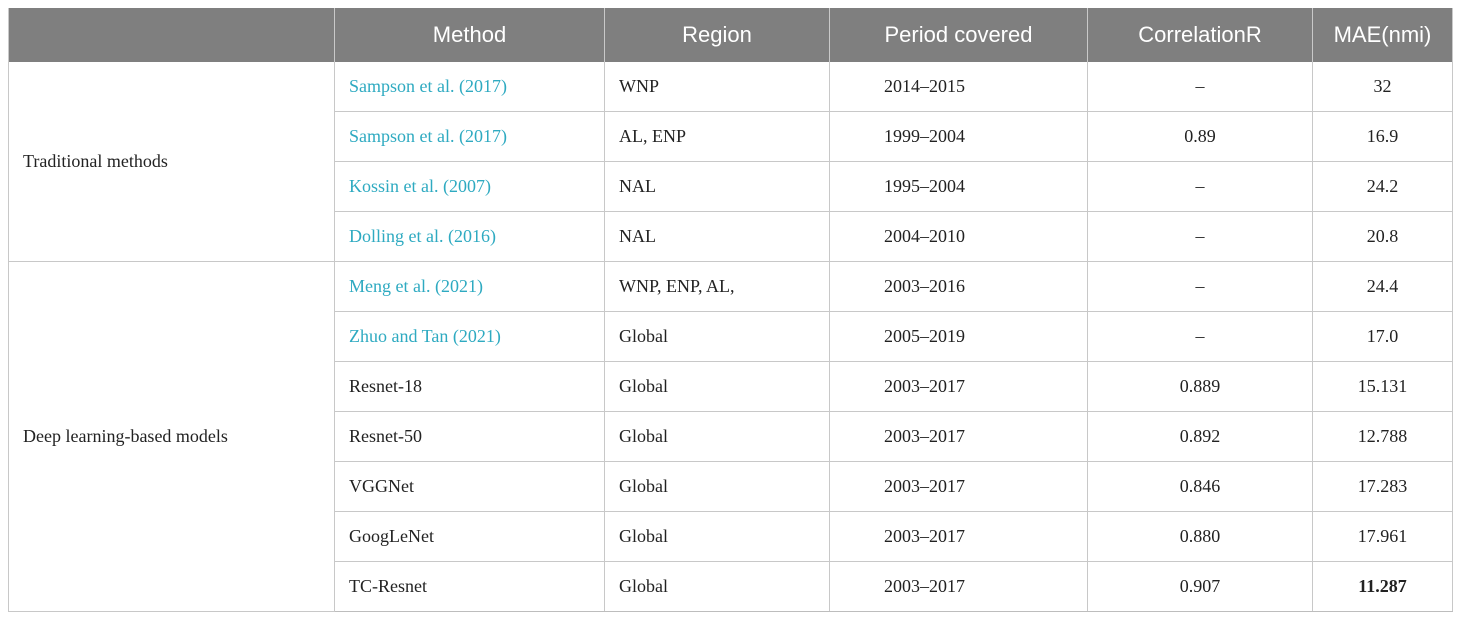  I want to click on method-citation-link: Dolling et al. (2016), so click(469, 236).